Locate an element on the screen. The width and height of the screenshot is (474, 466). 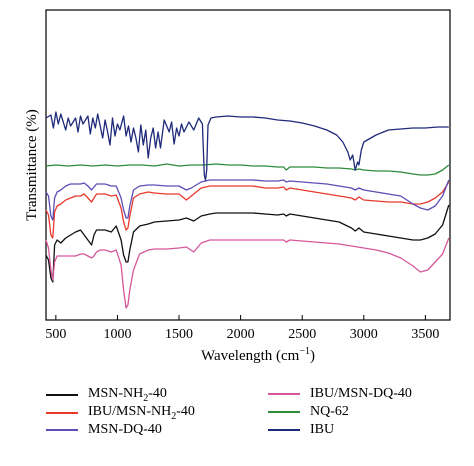
x-tick-label: 2000 is located at coordinates (241, 334).